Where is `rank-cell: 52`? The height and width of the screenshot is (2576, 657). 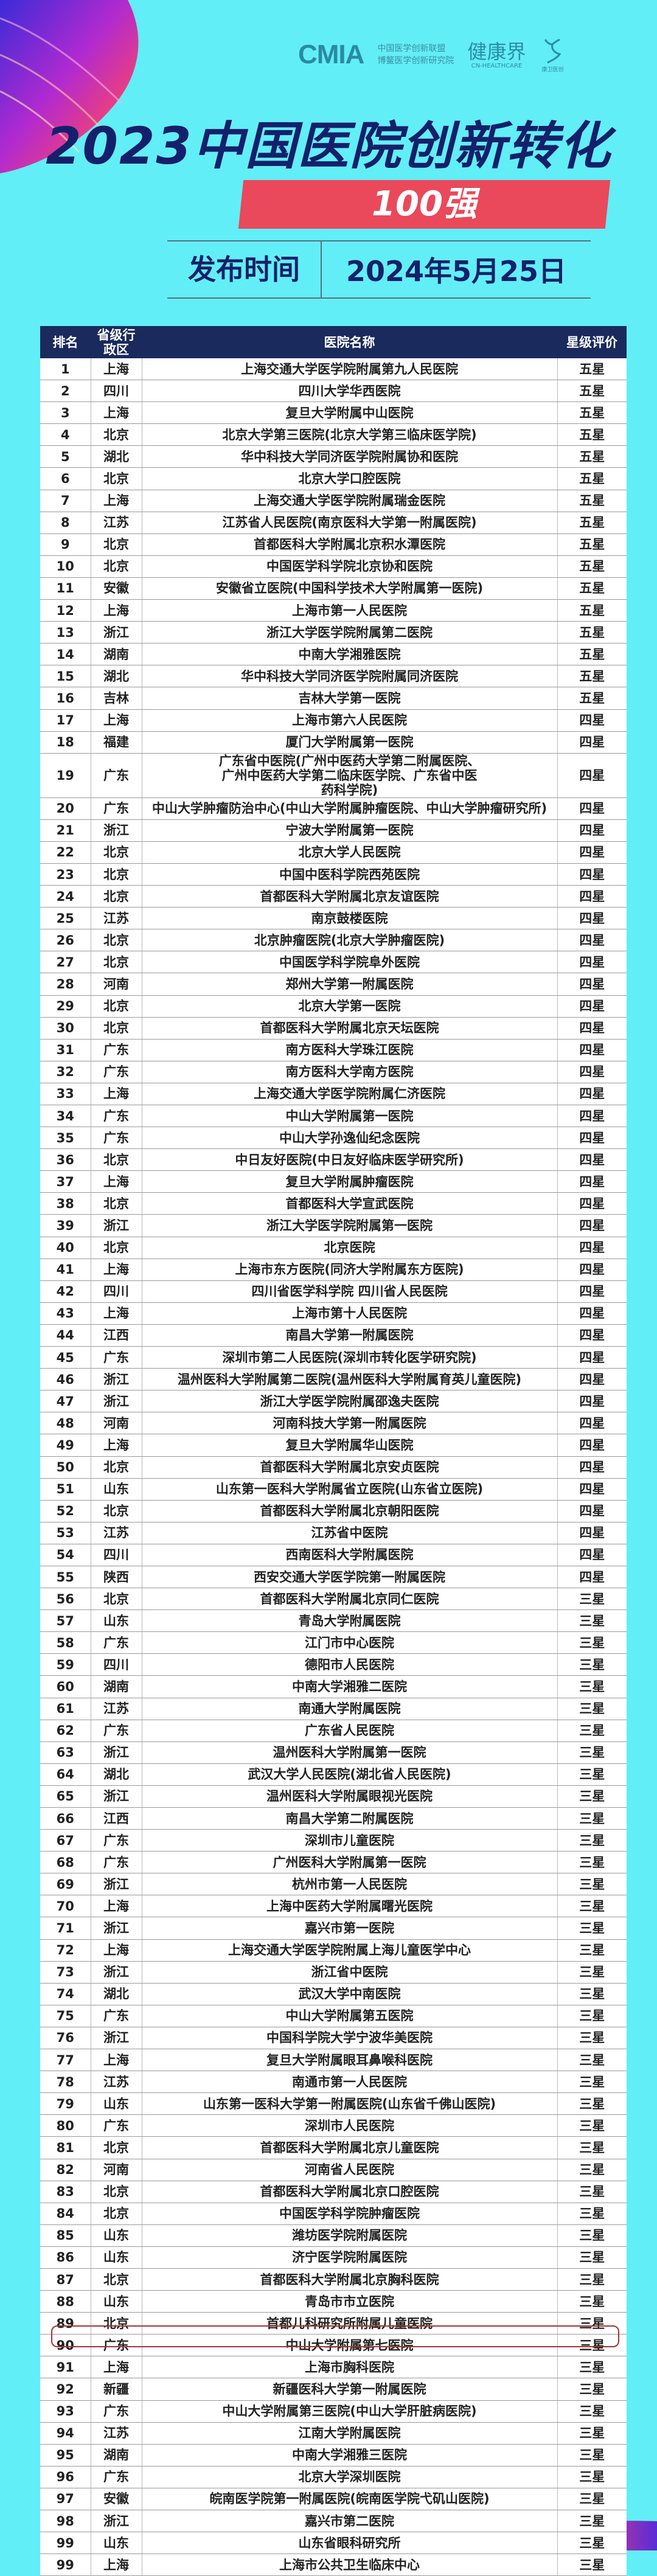 rank-cell: 52 is located at coordinates (65, 1511).